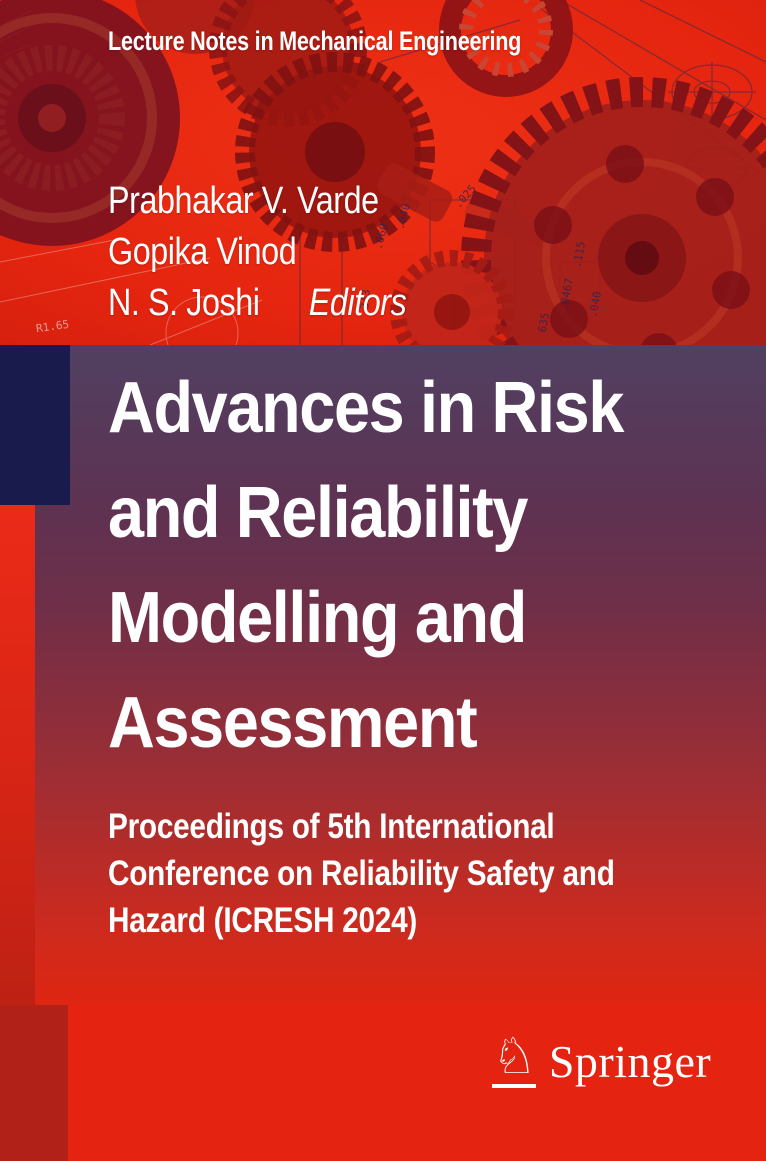  What do you see at coordinates (613, 211) in the screenshot?
I see `helical-gear-graphic` at bounding box center [613, 211].